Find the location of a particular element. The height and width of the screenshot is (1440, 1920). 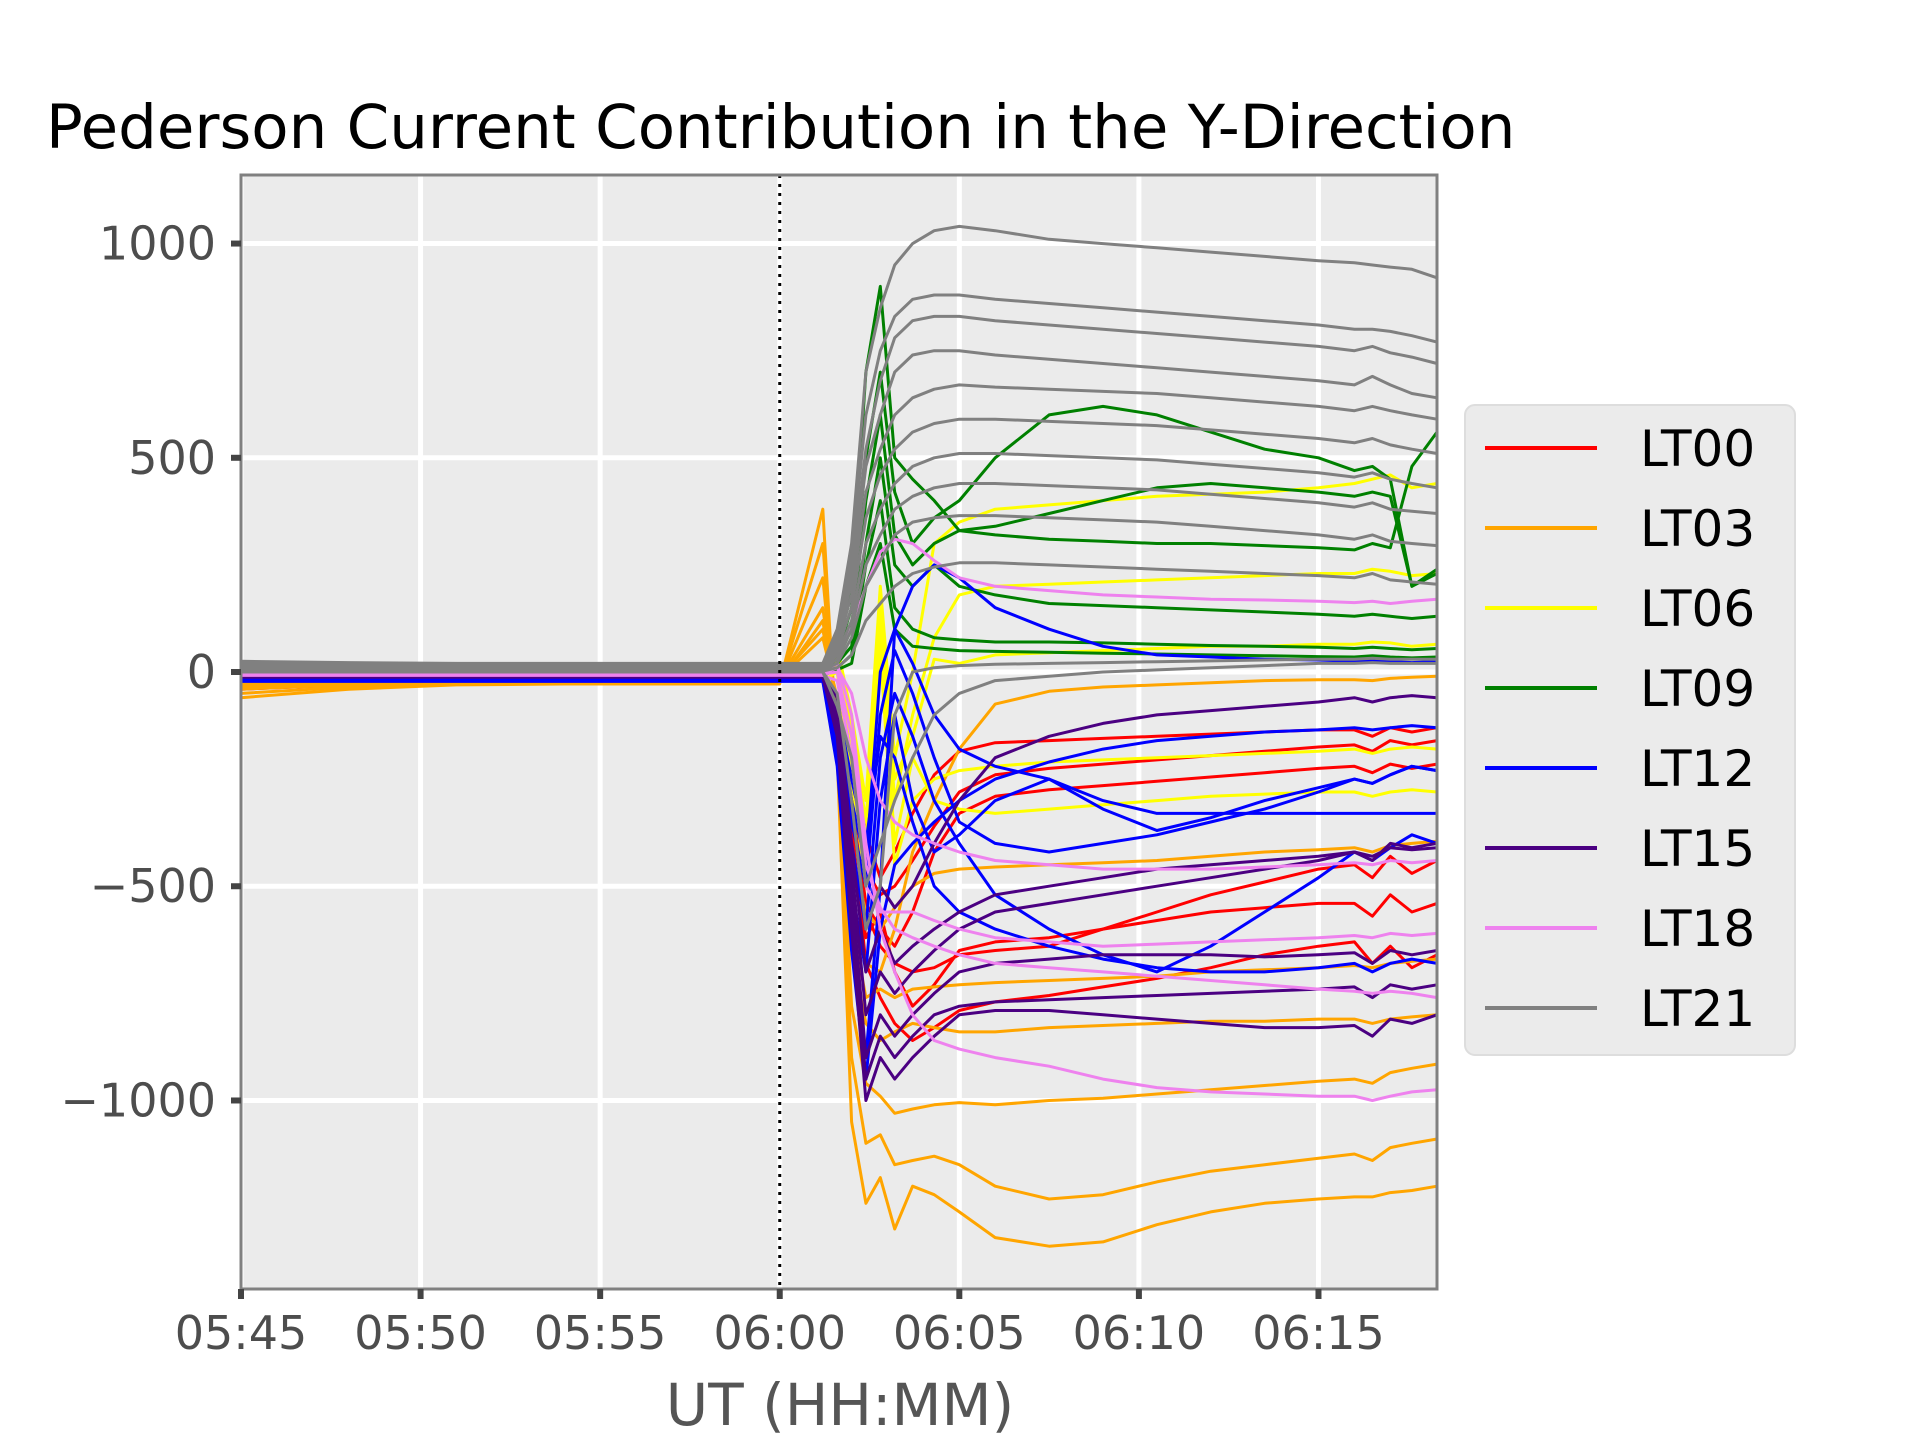

legend-label-lt21: LT21 is located at coordinates (1697, 1009).